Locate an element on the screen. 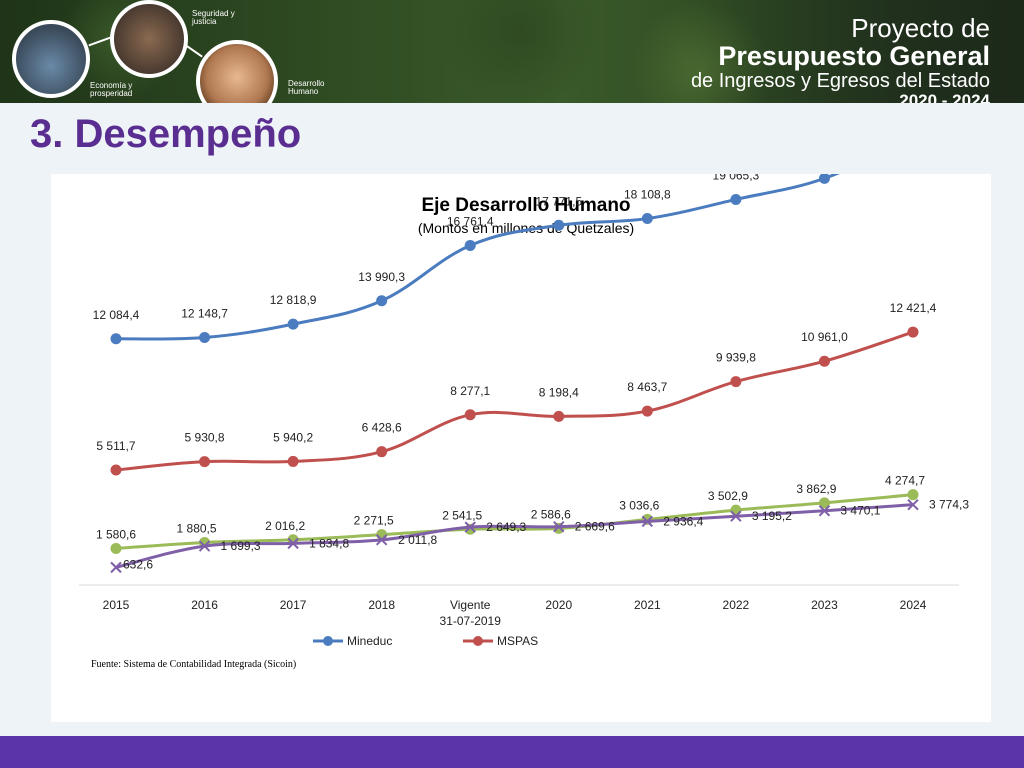 The width and height of the screenshot is (1024, 768). chart-title: Eje Desarrollo Humano is located at coordinates (525, 205).